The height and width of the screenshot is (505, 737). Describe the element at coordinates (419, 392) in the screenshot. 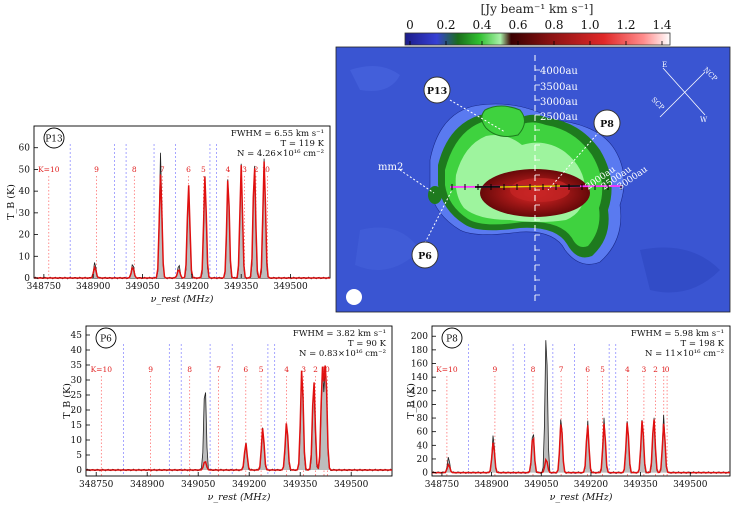

I see `y-tick-label: 120` at that location.